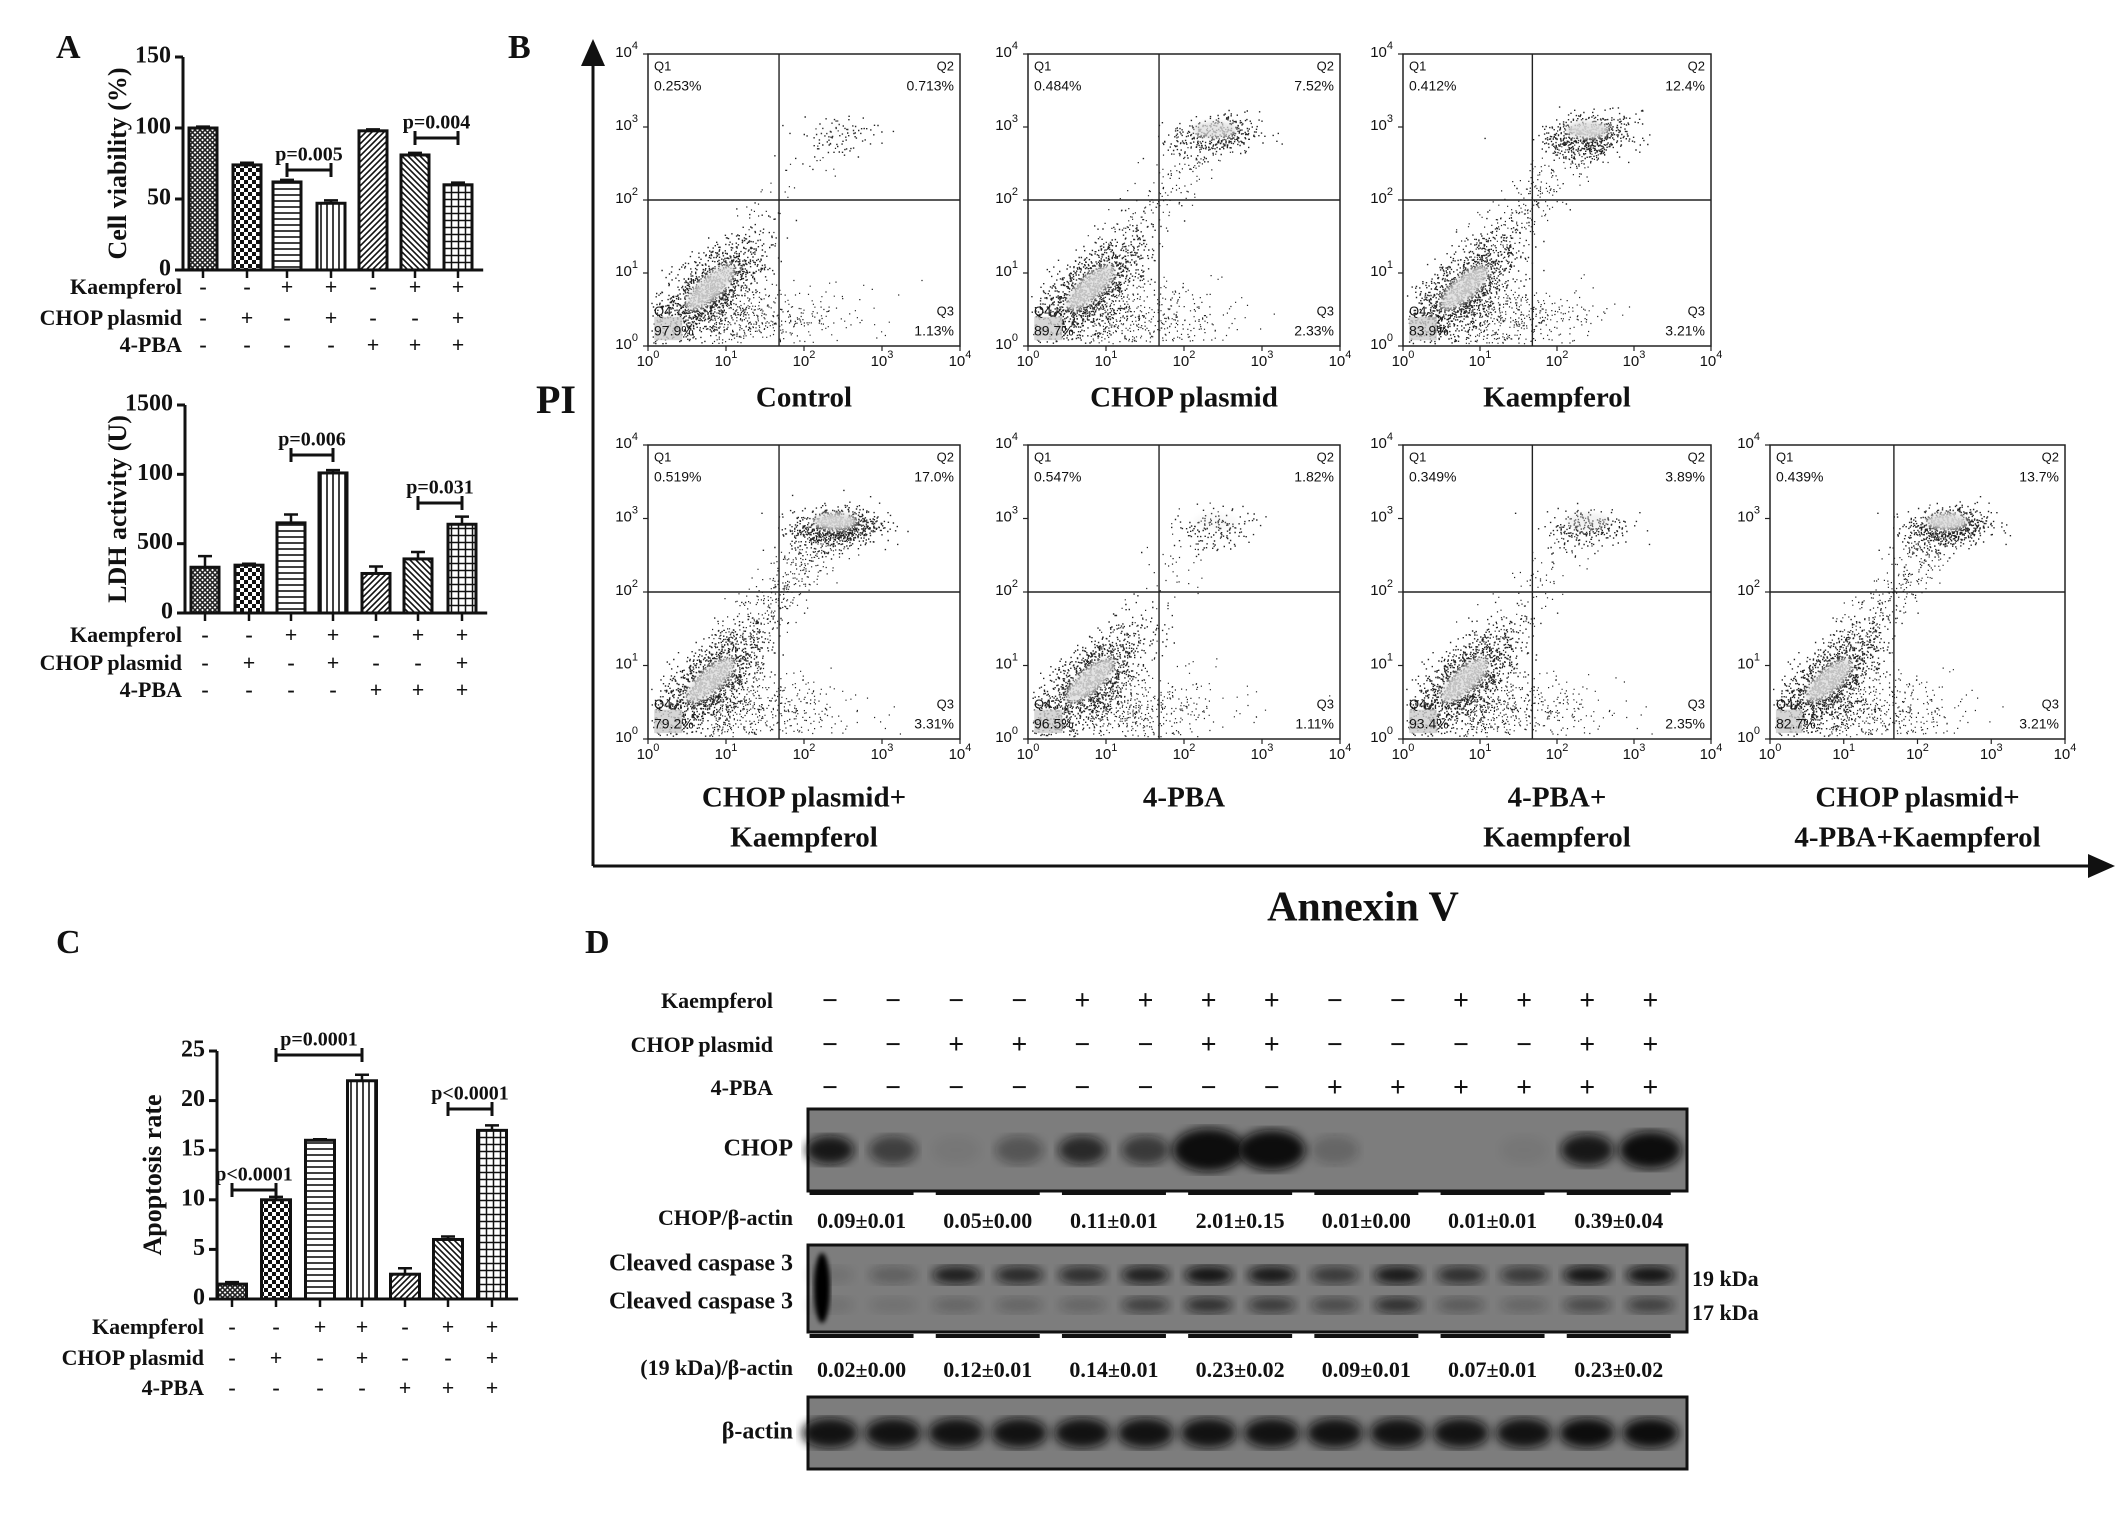 Image resolution: width=2126 pixels, height=1517 pixels. I want to click on beta-actin-blot, so click(1245, 1433).